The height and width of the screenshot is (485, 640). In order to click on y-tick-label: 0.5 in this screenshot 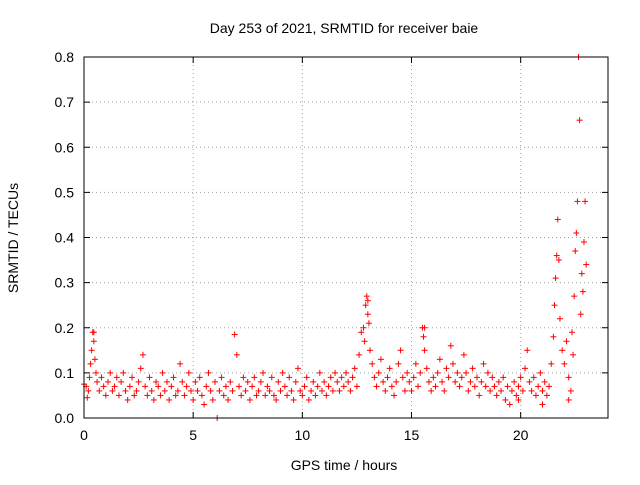, I will do `click(65, 192)`.